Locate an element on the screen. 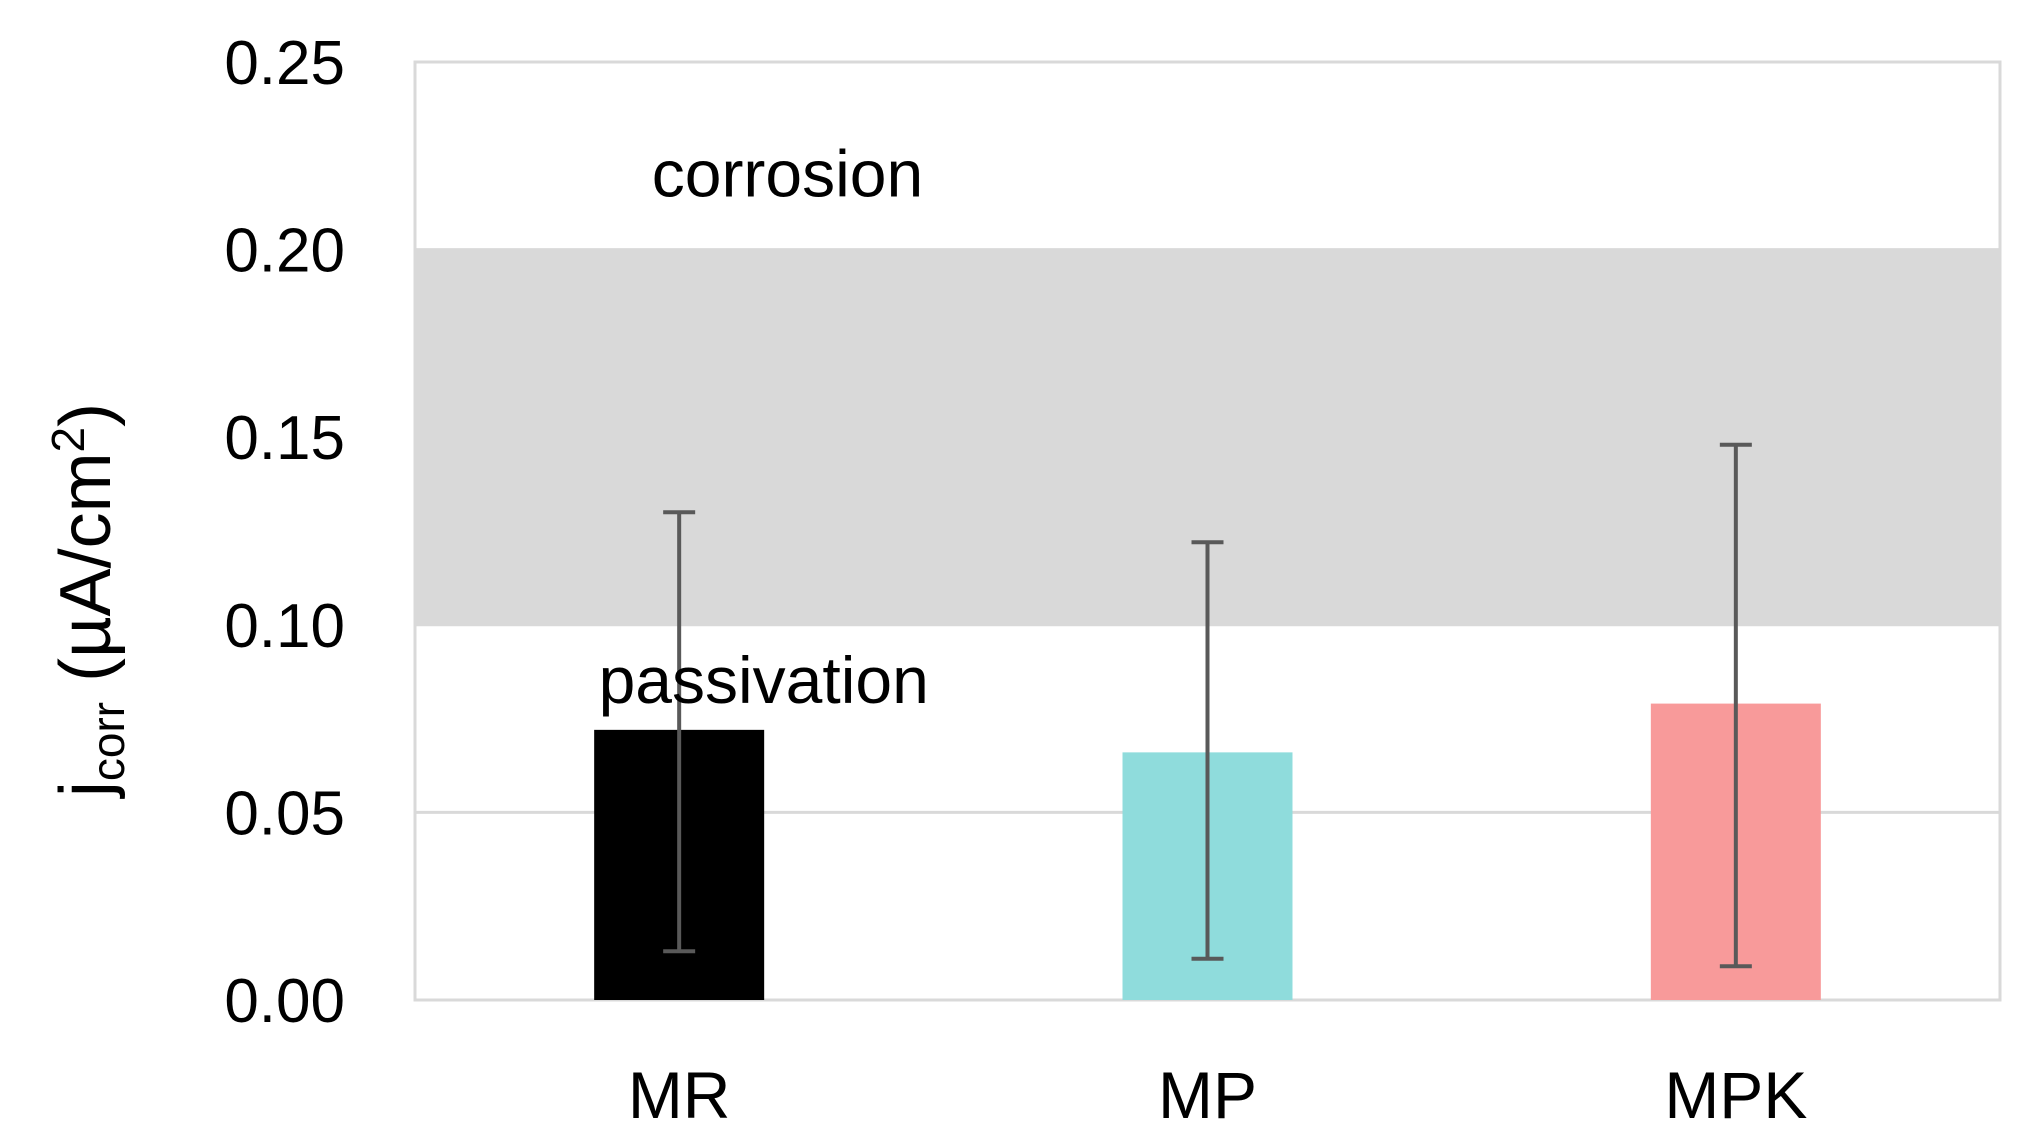  y-tick-label: 0.20 is located at coordinates (284, 251).